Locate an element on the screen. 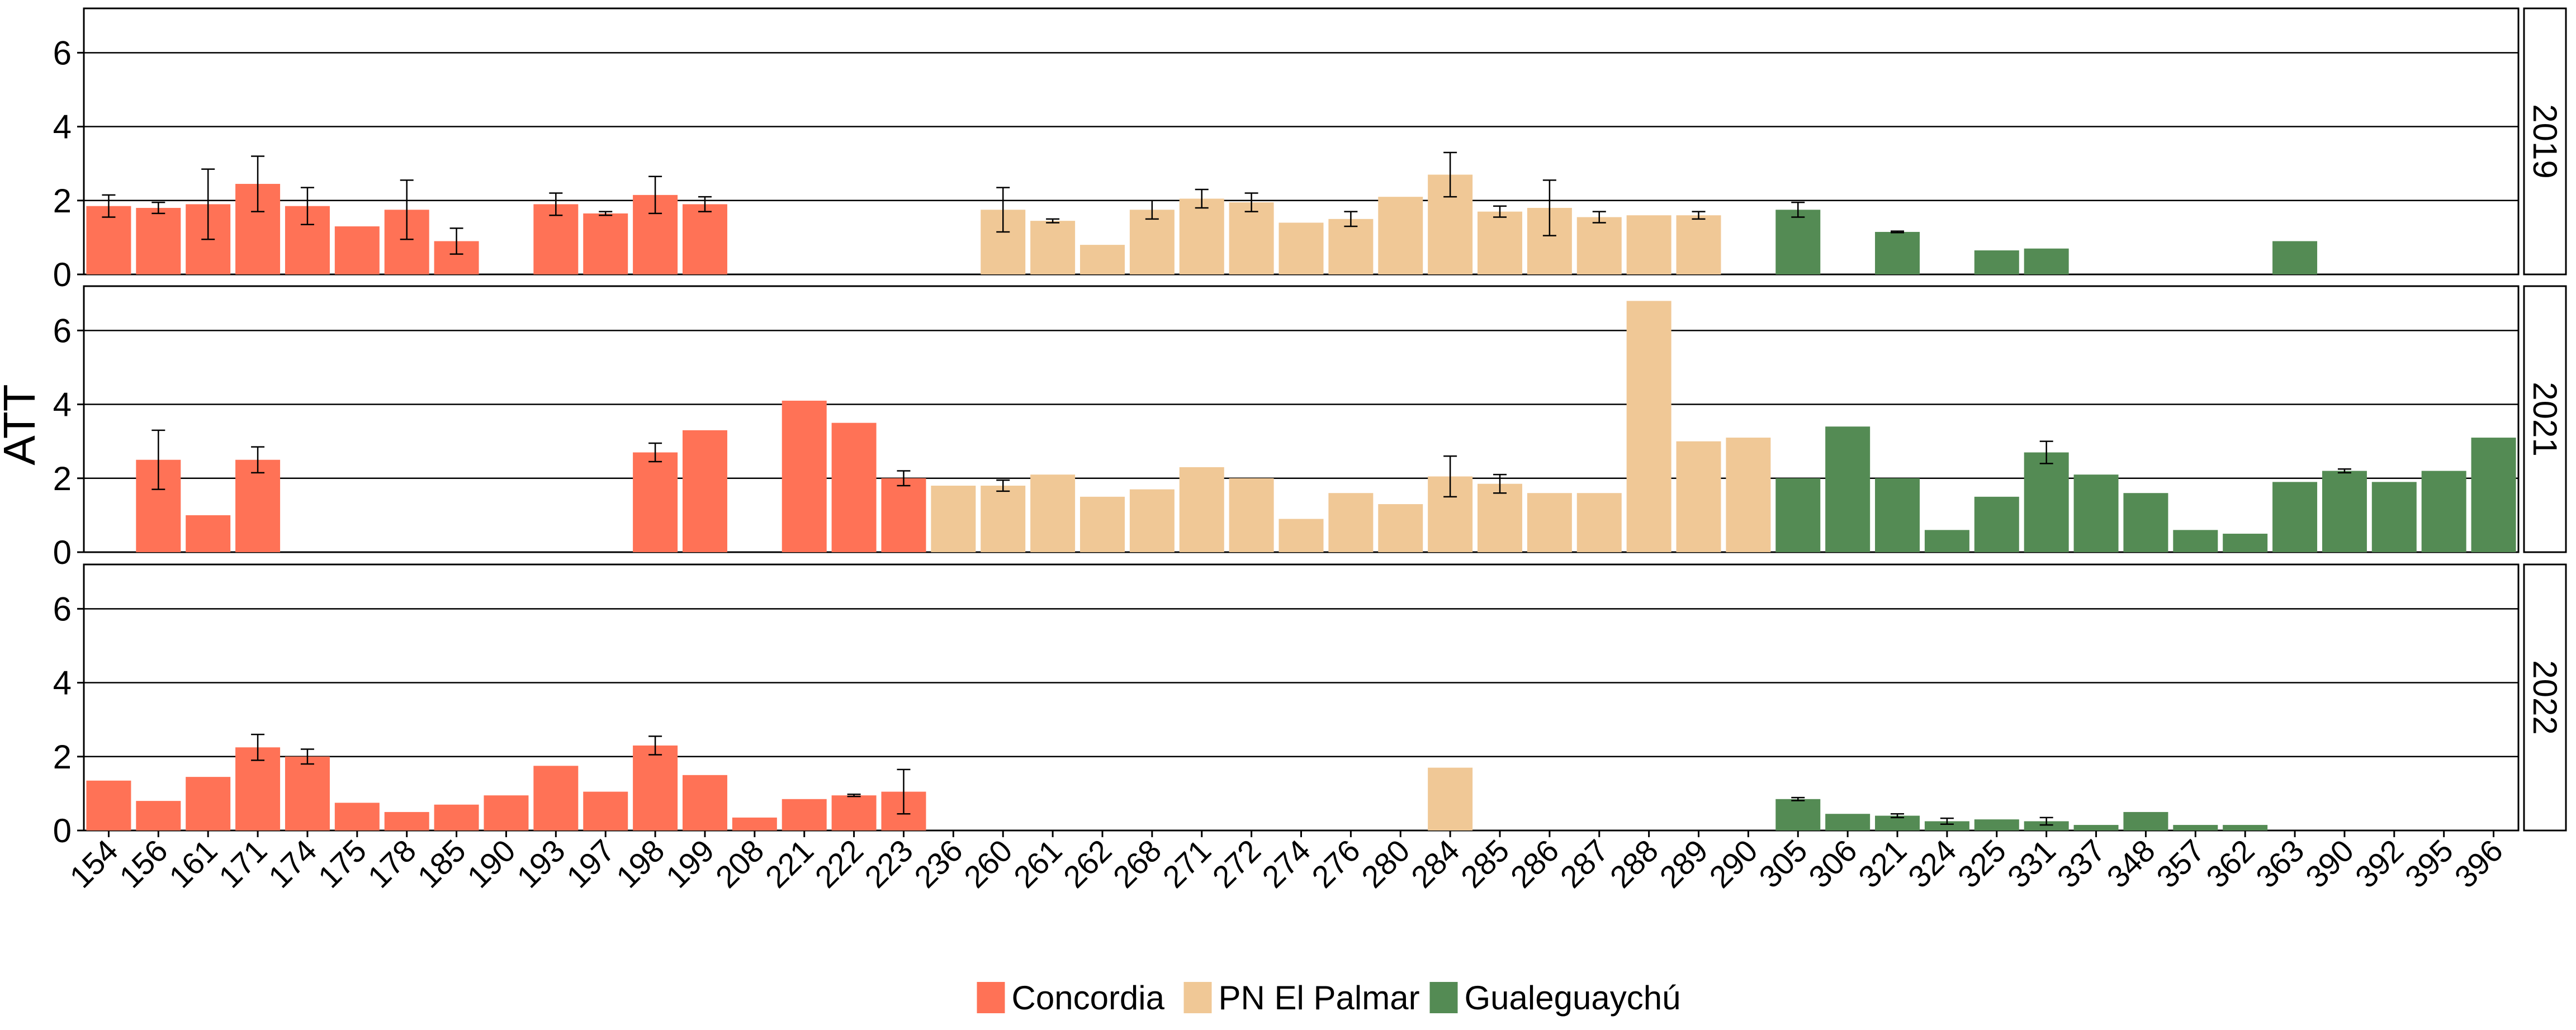 The height and width of the screenshot is (1030, 2576). bar-236-2021 is located at coordinates (954, 519).